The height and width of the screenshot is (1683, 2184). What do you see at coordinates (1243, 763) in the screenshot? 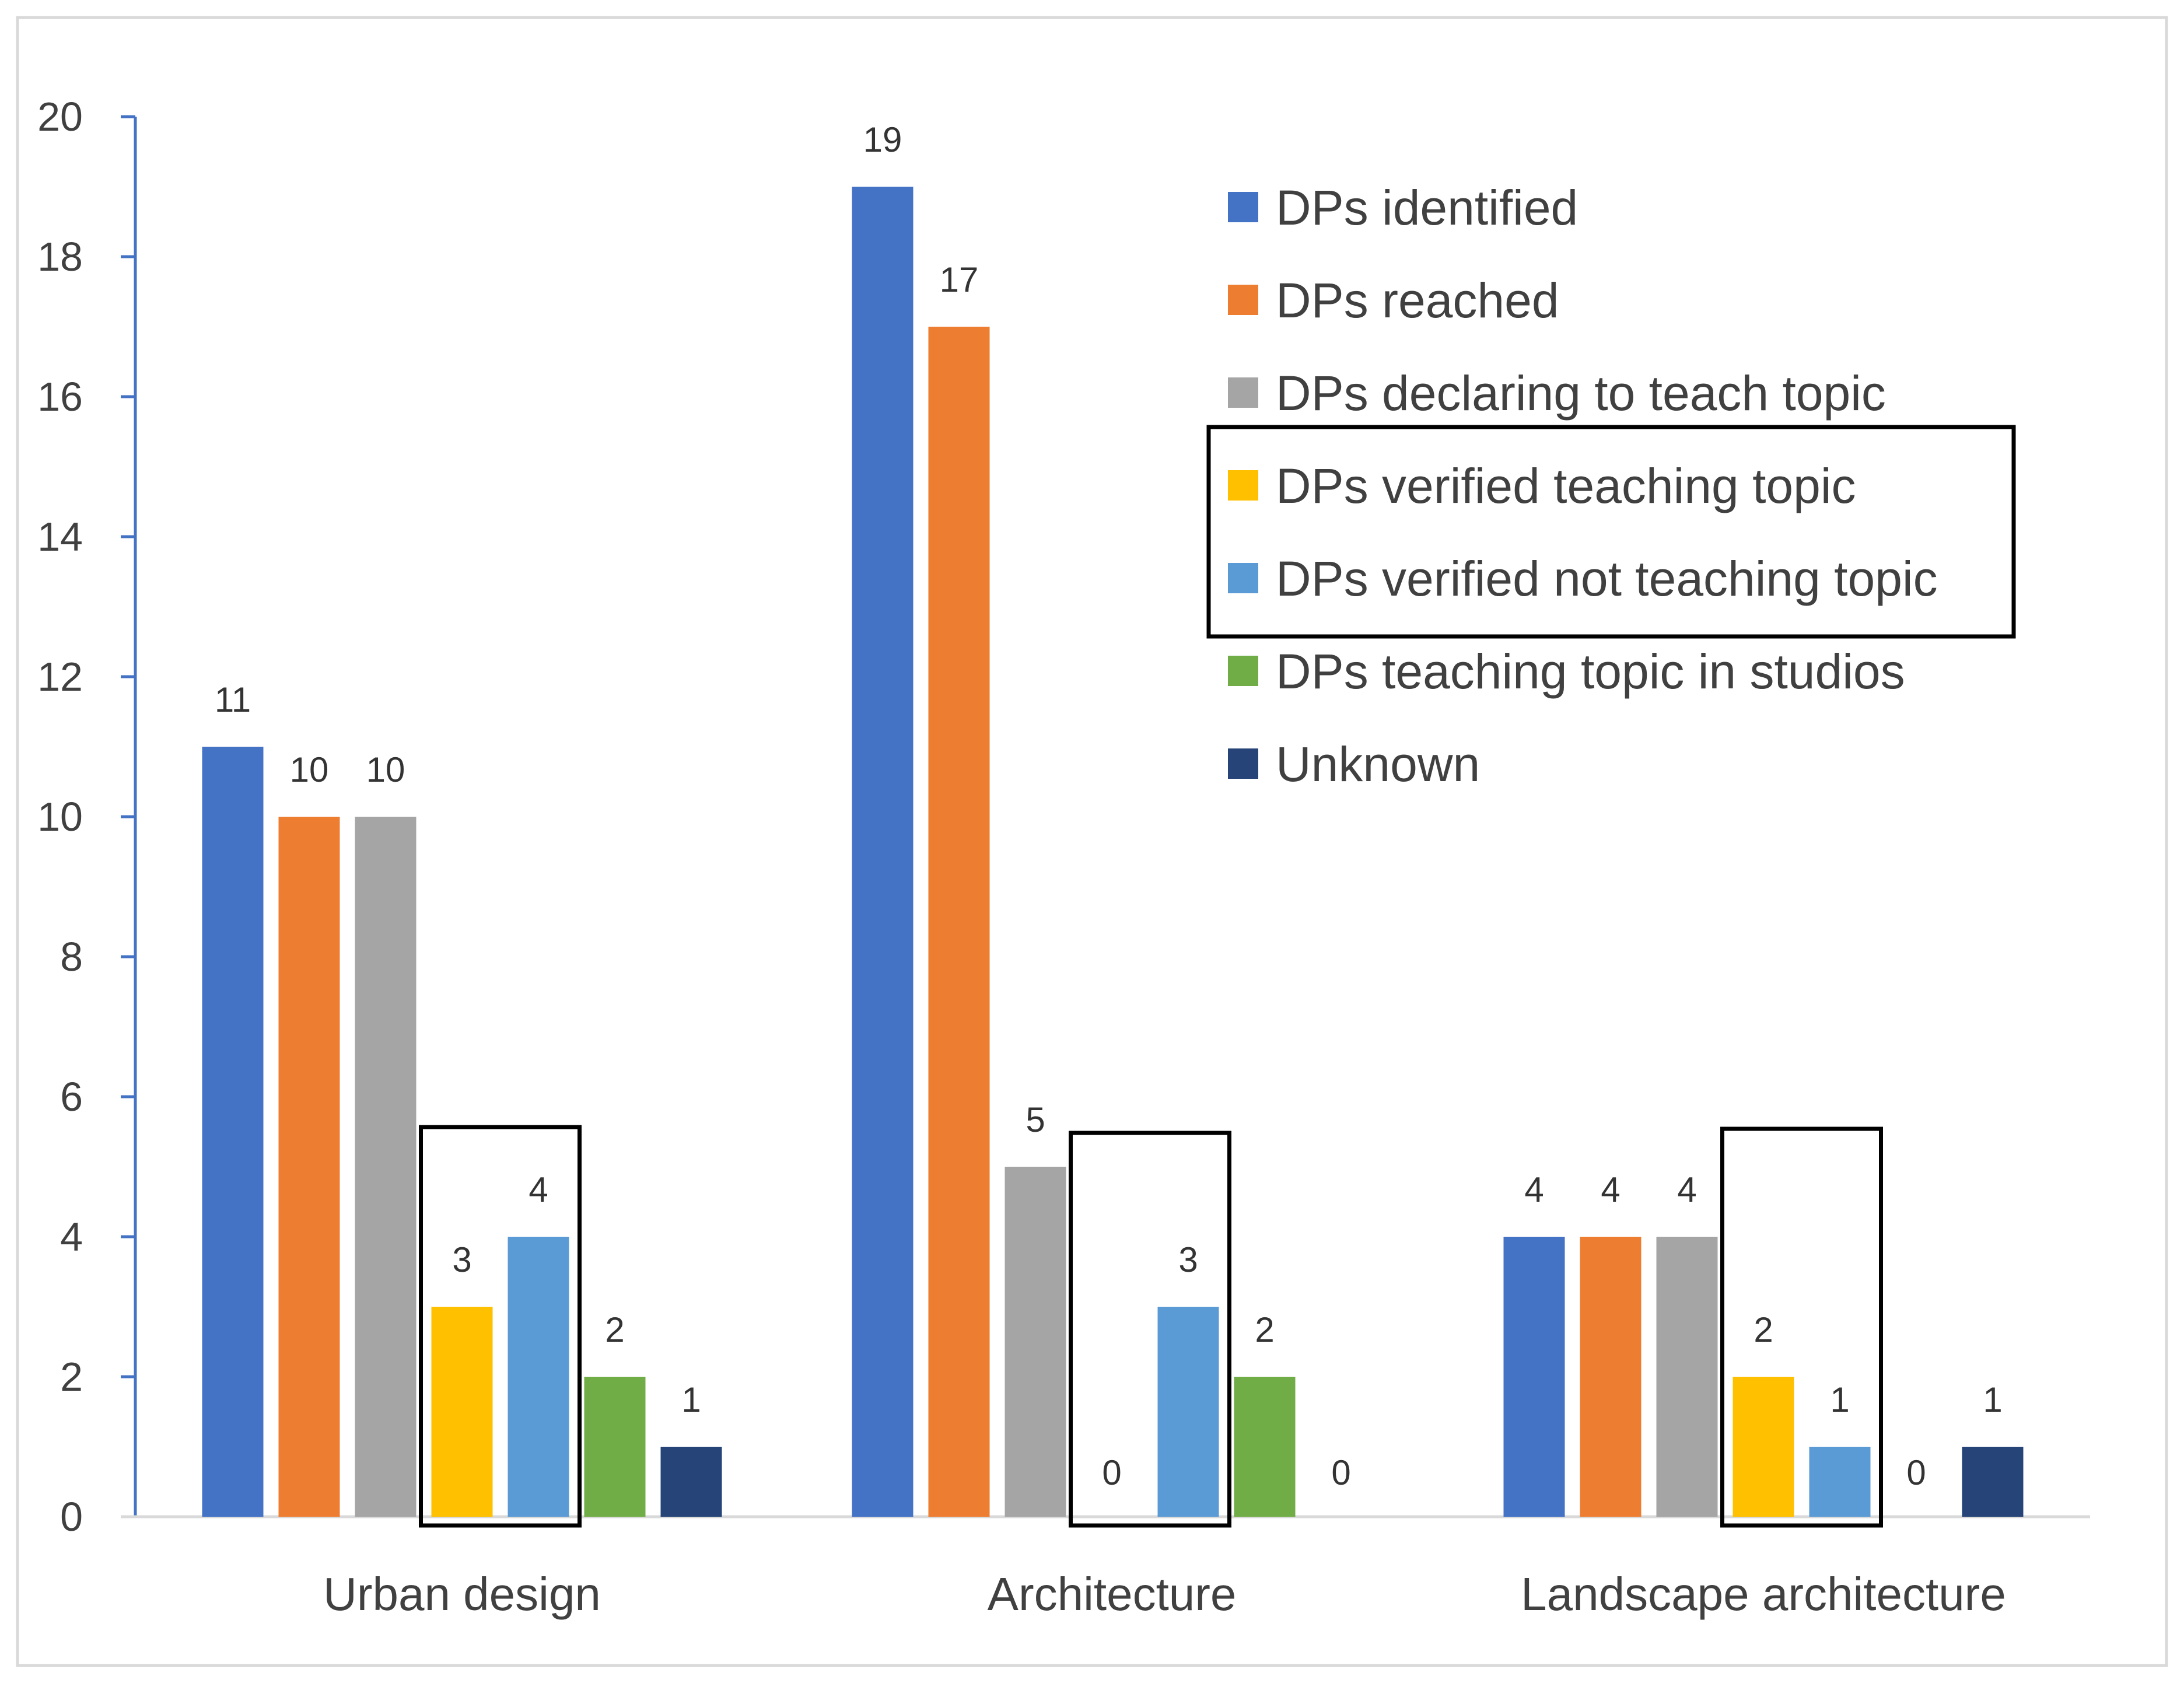
I see `legend-swatch-unknown` at bounding box center [1243, 763].